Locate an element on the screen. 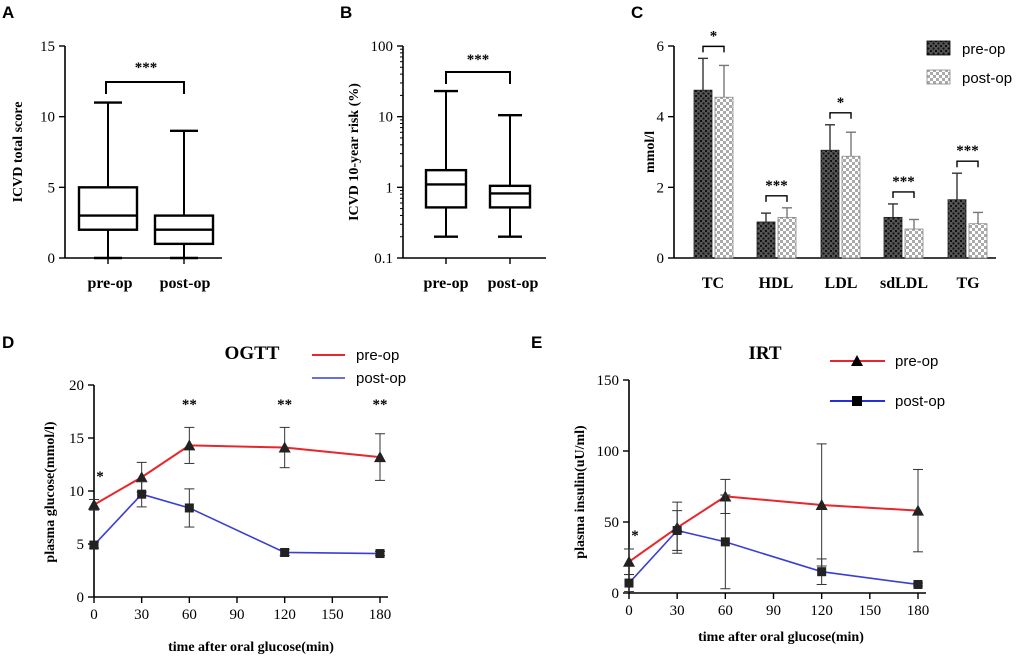  panel-c-bar-pre-op-TC is located at coordinates (703, 174).